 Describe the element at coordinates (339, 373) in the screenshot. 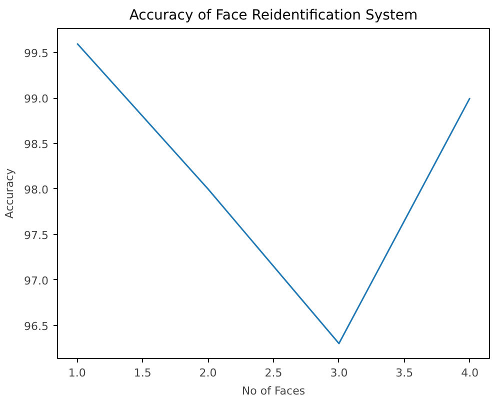

I see `x-tick-label: 3.0` at that location.